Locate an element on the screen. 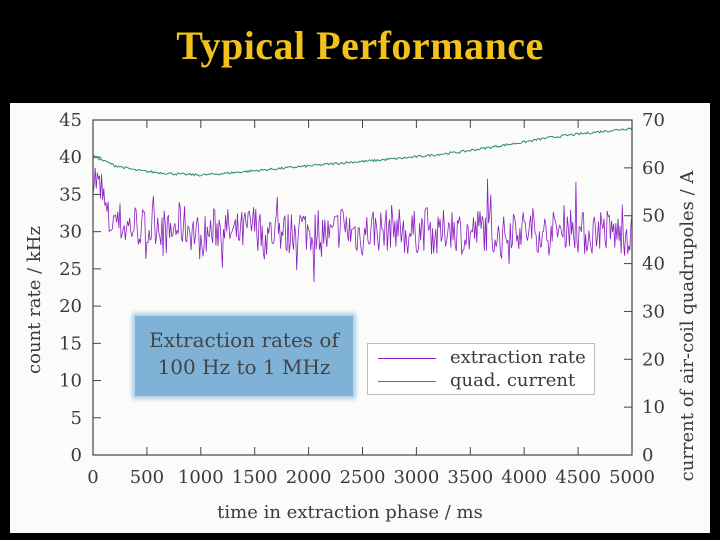 The image size is (720, 540). legend-entry-quad-current: quad. current is located at coordinates (481, 381).